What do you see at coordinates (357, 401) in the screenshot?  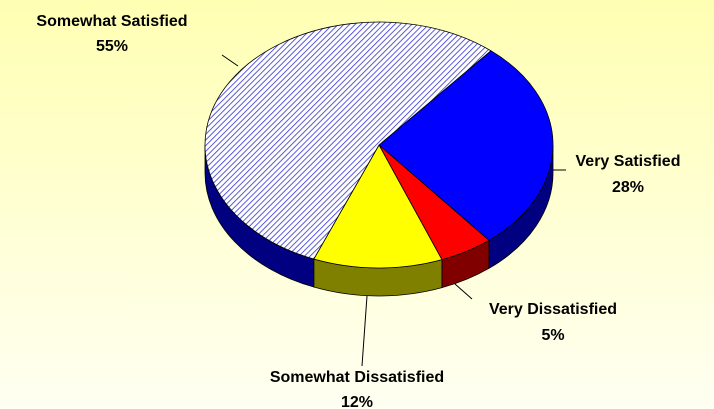 I see `value-label: 12%` at bounding box center [357, 401].